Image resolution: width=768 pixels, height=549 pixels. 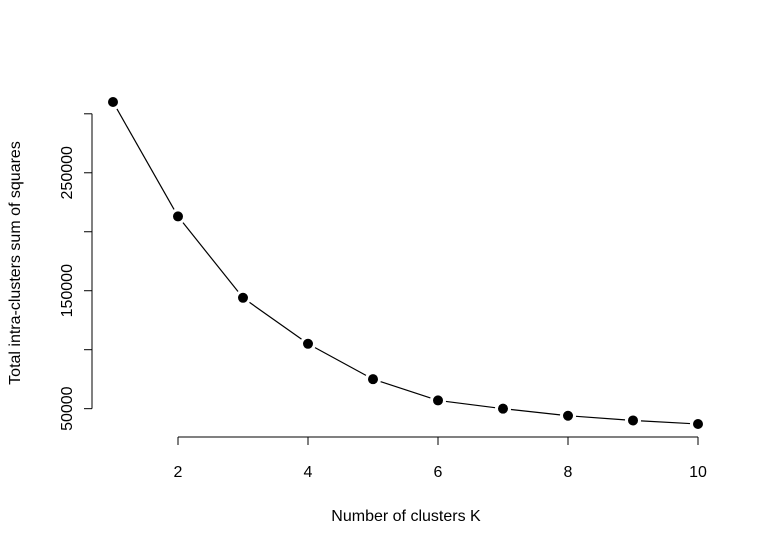 I want to click on x-tick-label: 4, so click(x=308, y=472).